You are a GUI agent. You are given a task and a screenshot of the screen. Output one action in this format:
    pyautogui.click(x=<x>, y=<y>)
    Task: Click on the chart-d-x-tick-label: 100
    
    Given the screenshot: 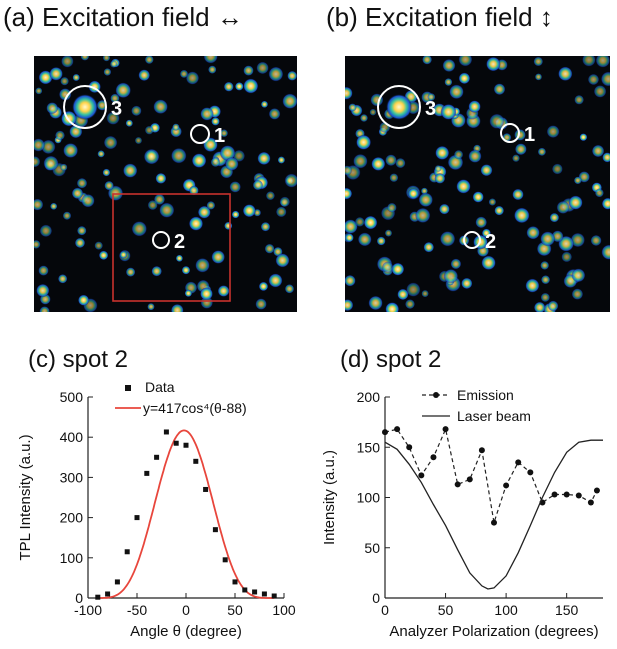 What is the action you would take?
    pyautogui.click(x=506, y=610)
    